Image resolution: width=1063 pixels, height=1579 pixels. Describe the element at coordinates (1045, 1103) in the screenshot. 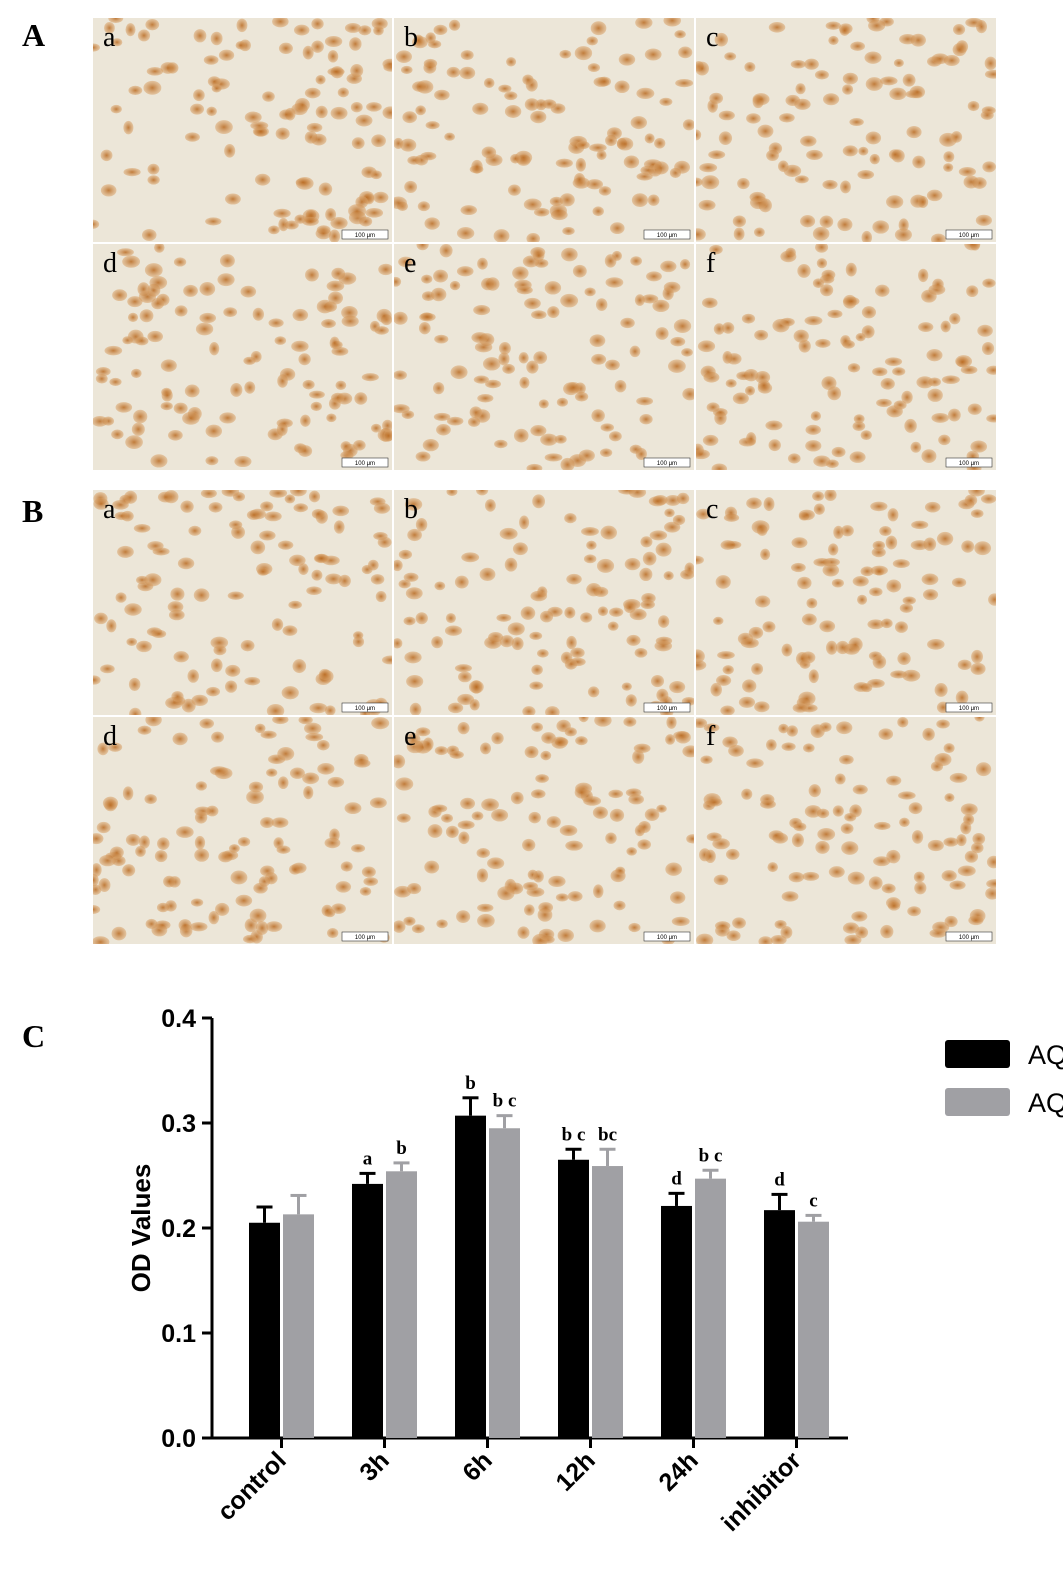

I see `legend-label: AQP4` at that location.